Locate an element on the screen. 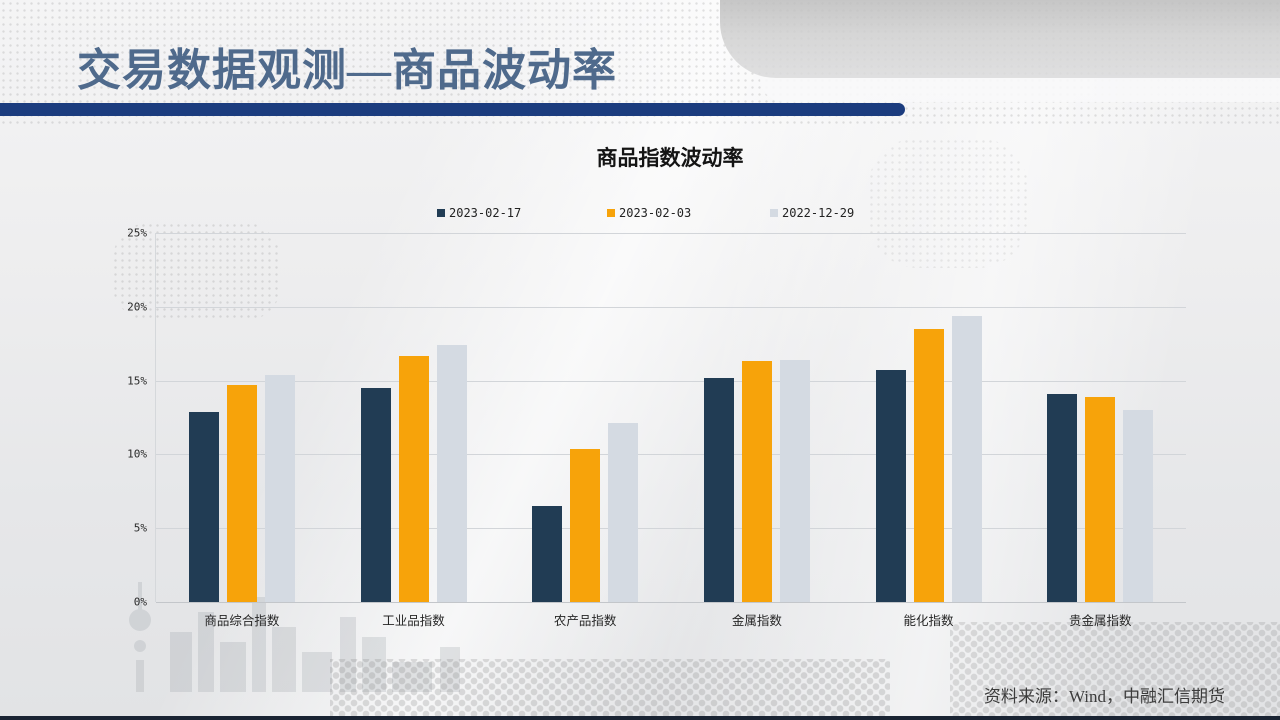 The height and width of the screenshot is (720, 1280). hex-pattern-bottom is located at coordinates (610, 688).